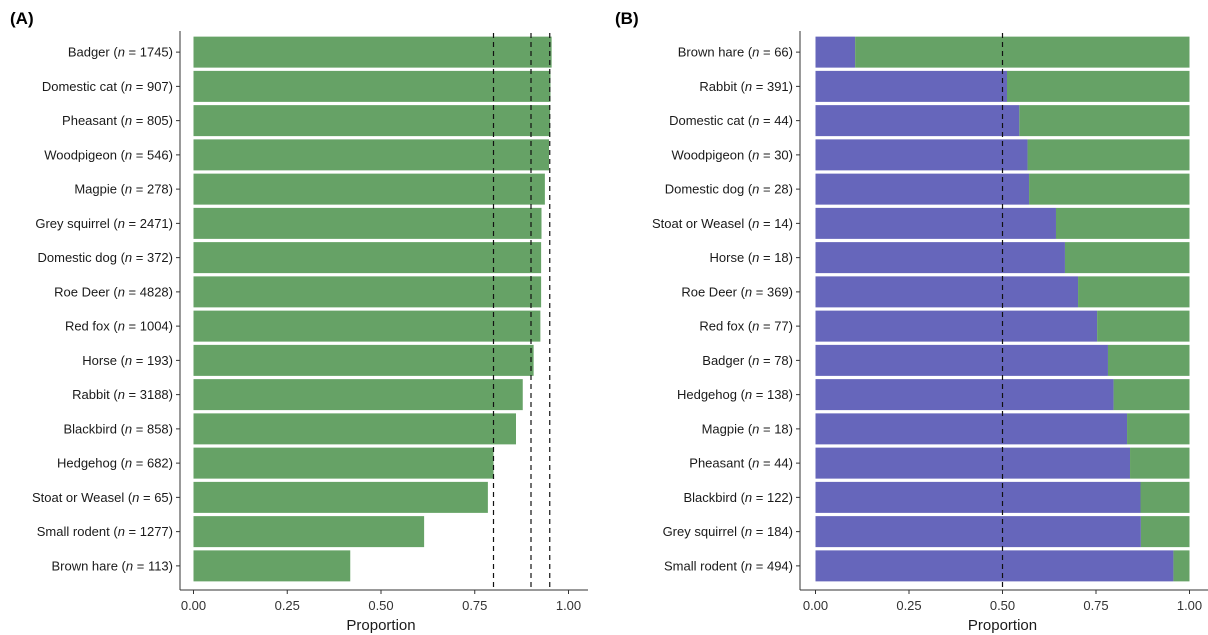  What do you see at coordinates (22, 18) in the screenshot?
I see `panel-label: (A)` at bounding box center [22, 18].